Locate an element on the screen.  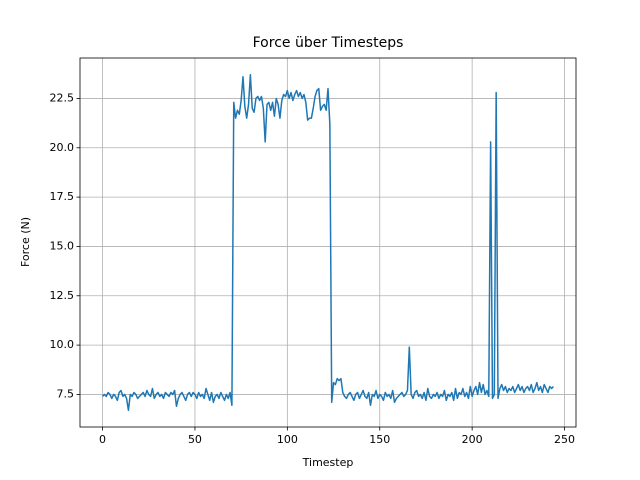
y-tick-label: 15.0 is located at coordinates (62, 245).